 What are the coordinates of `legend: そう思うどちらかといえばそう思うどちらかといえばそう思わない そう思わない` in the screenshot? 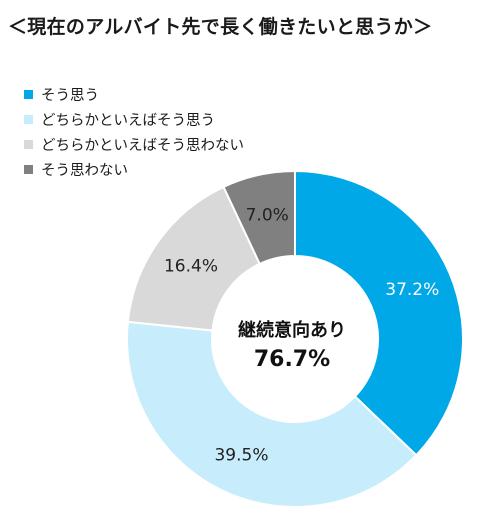 It's located at (134, 132).